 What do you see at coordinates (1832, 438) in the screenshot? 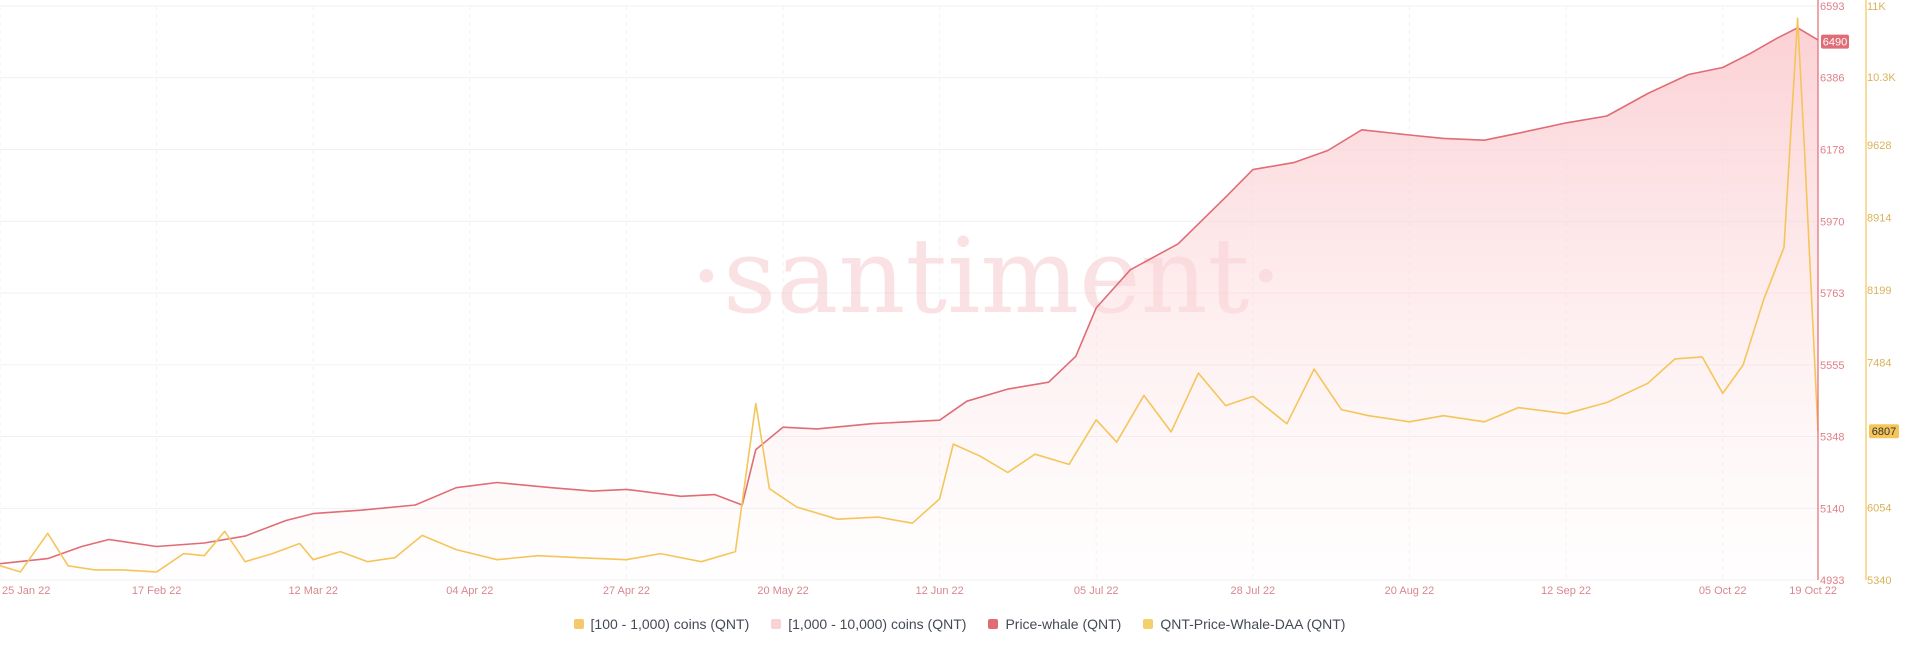
I see `y-left-tick-label: 5348` at bounding box center [1832, 438].